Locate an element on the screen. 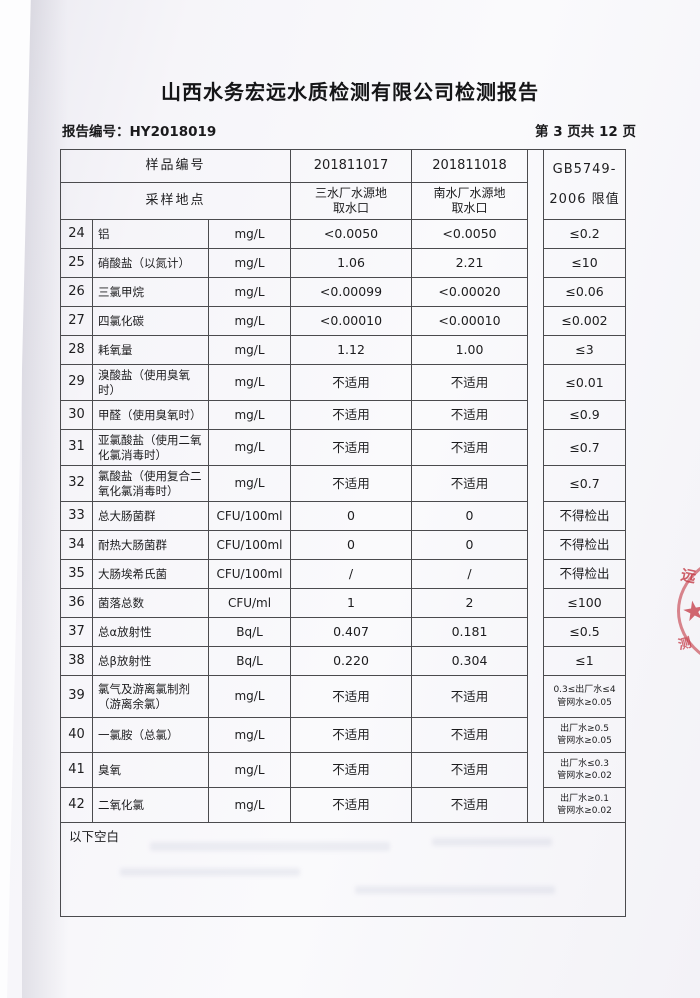  sample1-value: <0.00010 is located at coordinates (351, 321).